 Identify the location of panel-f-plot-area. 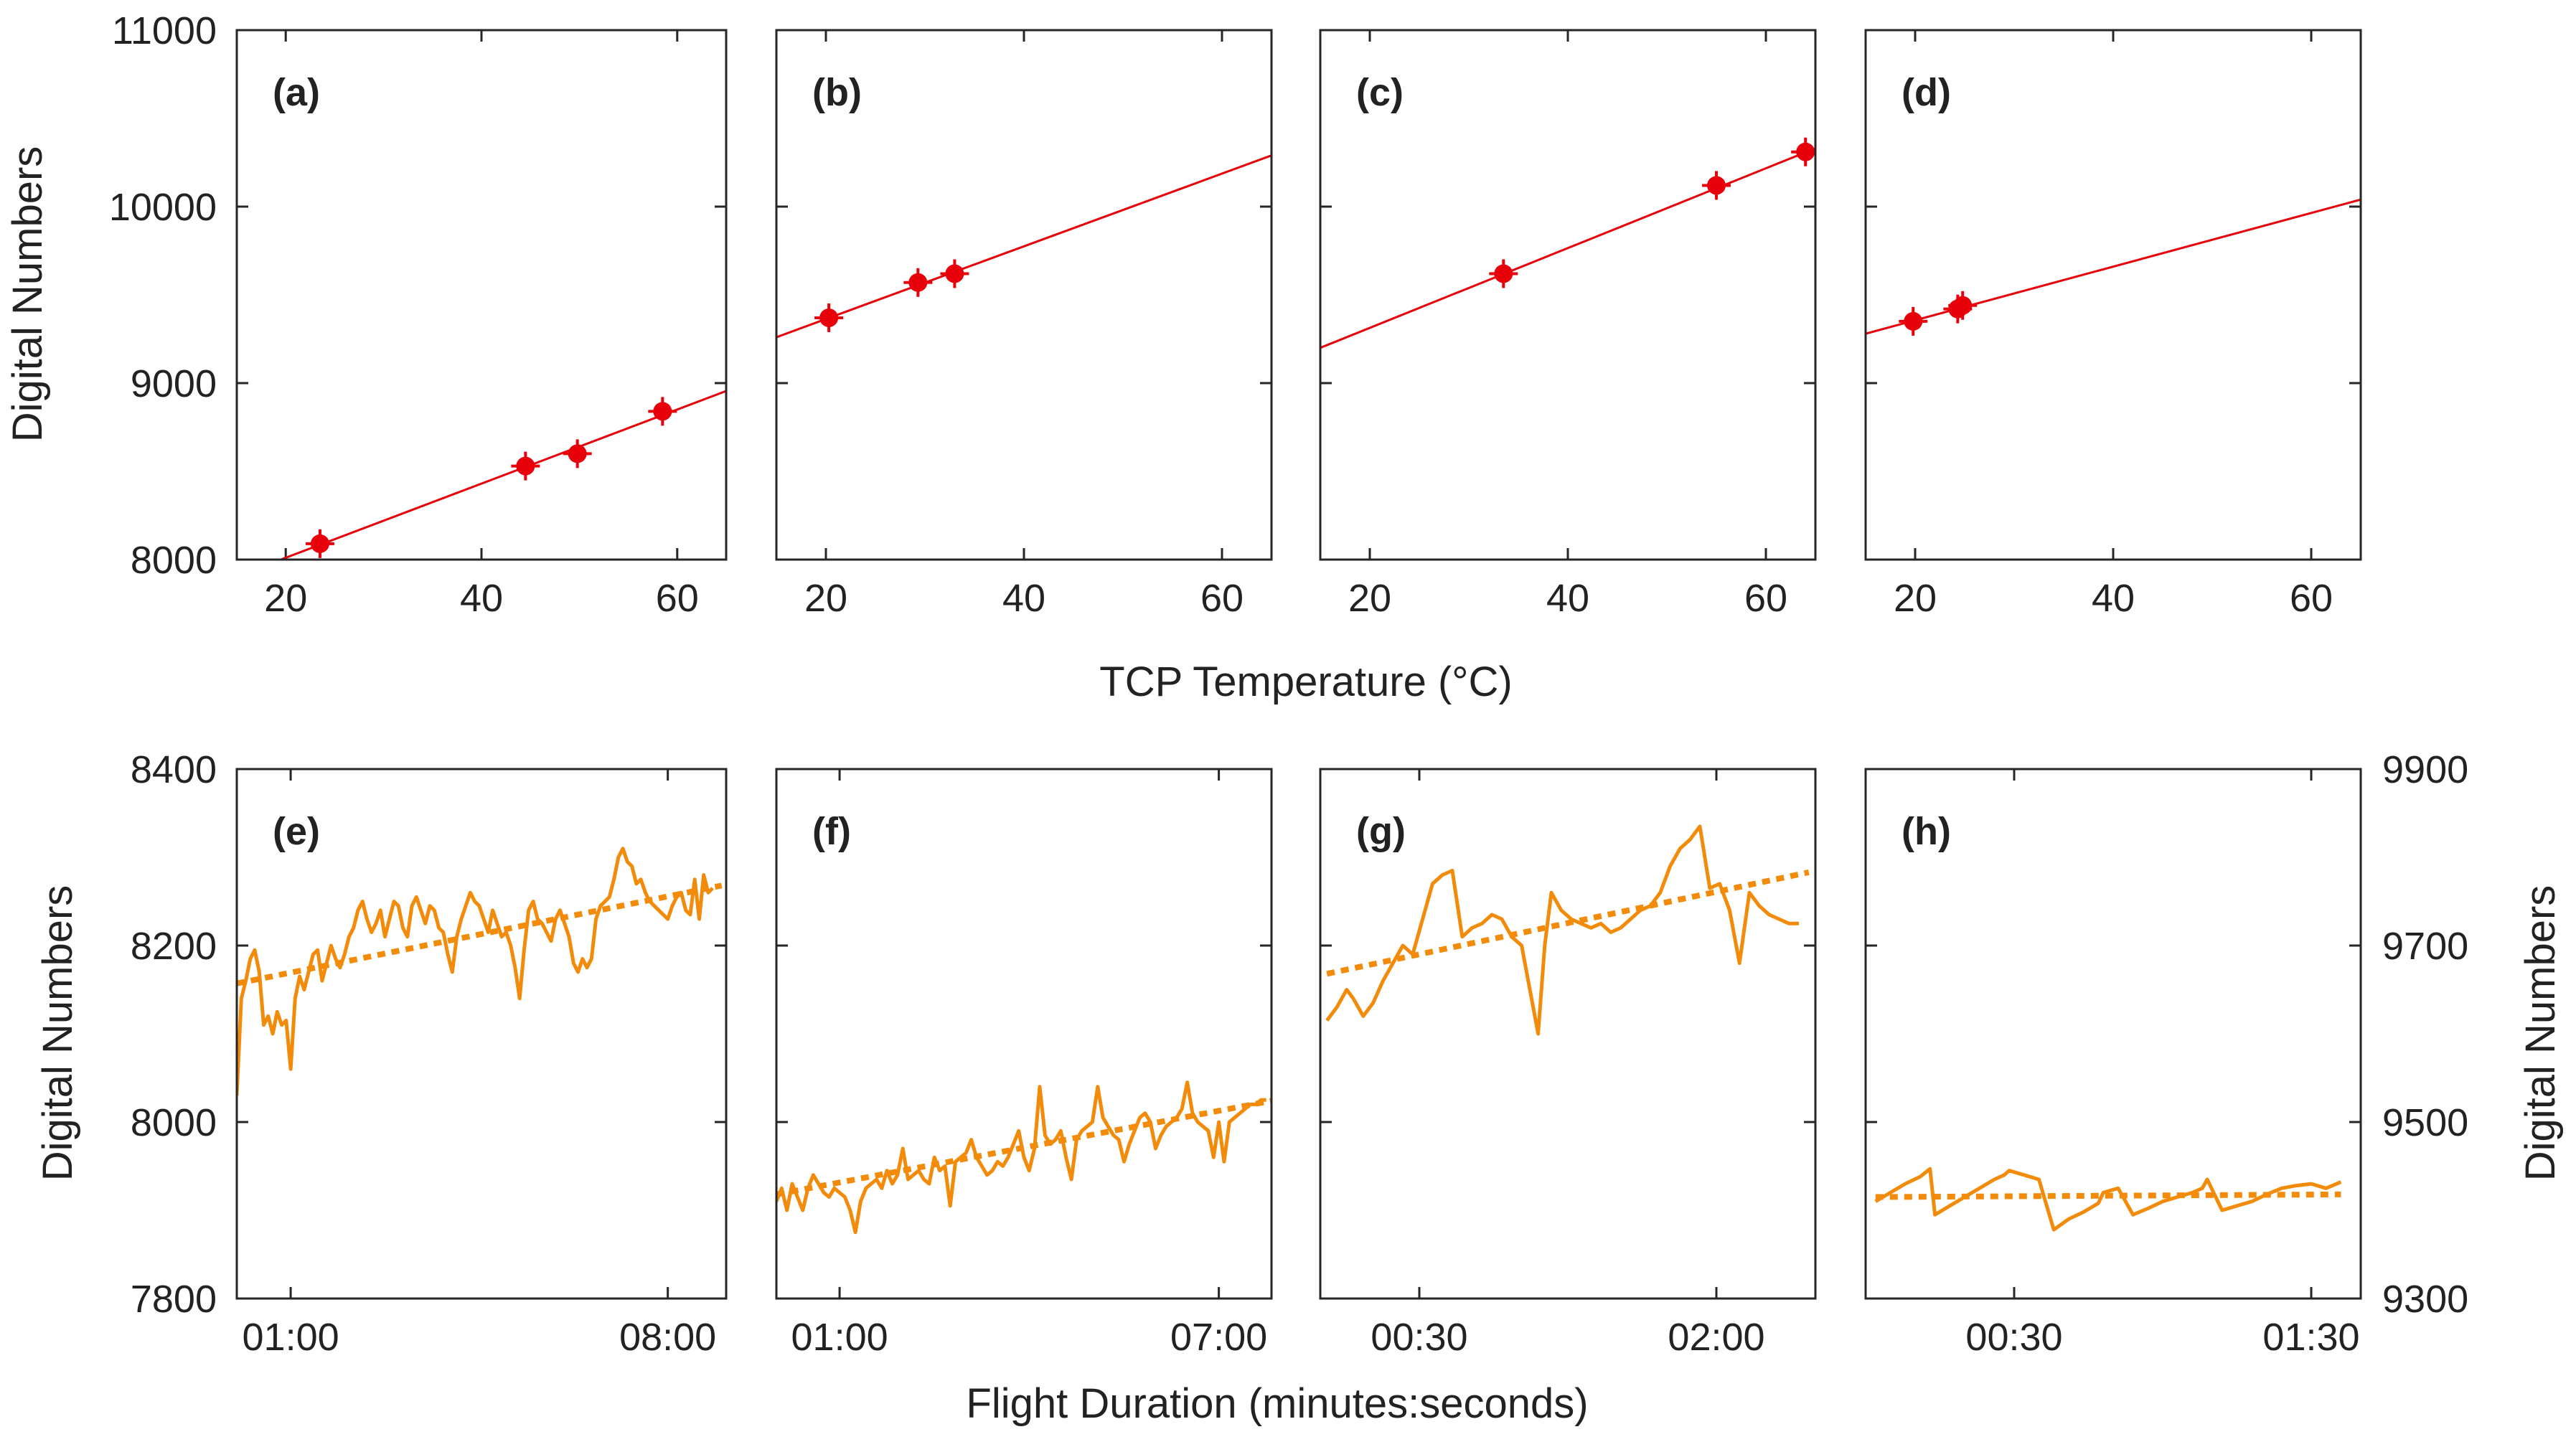
(1023, 1158).